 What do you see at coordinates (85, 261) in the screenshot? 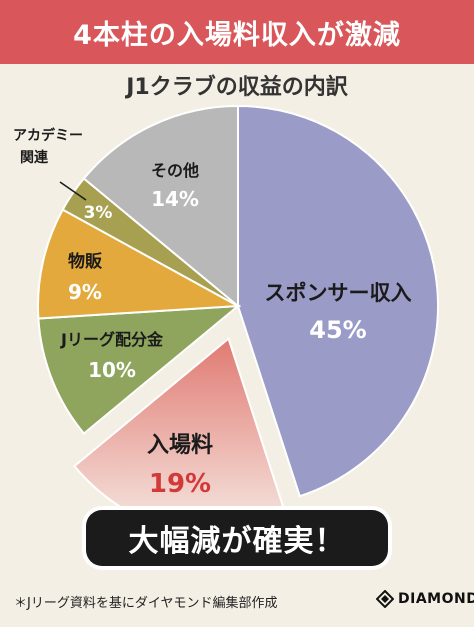
I see `slice-label: 物販` at bounding box center [85, 261].